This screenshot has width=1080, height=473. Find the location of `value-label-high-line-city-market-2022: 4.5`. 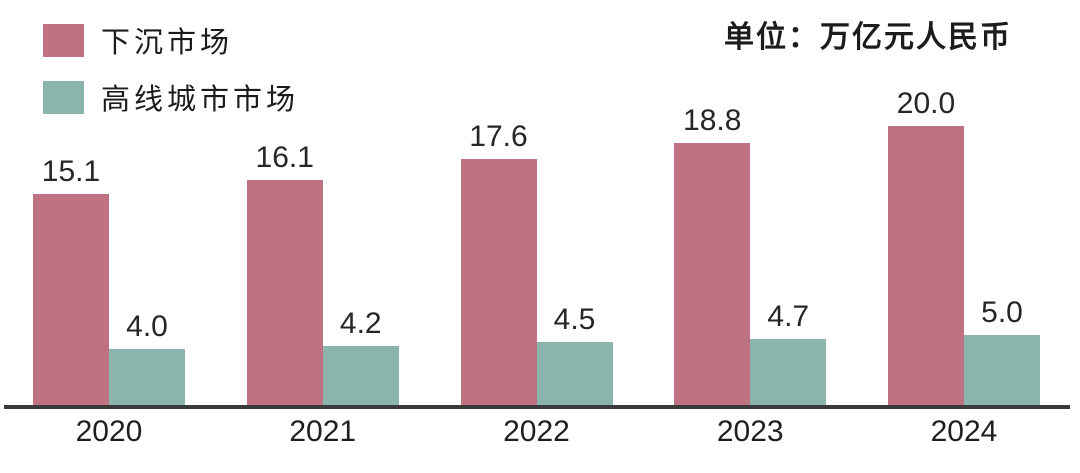

value-label-high-line-city-market-2022: 4.5 is located at coordinates (574, 320).